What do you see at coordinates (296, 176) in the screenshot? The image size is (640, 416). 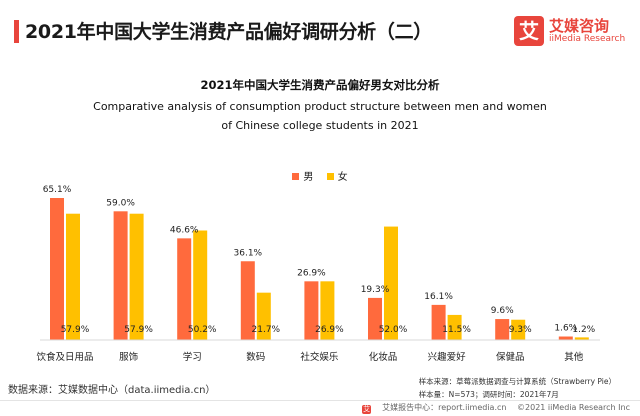 I see `legend-swatch-male` at bounding box center [296, 176].